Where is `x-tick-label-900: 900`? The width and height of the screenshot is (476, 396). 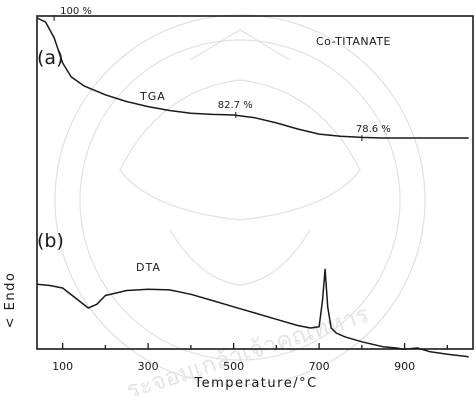
x-tick-label-900: 900 is located at coordinates (404, 366).